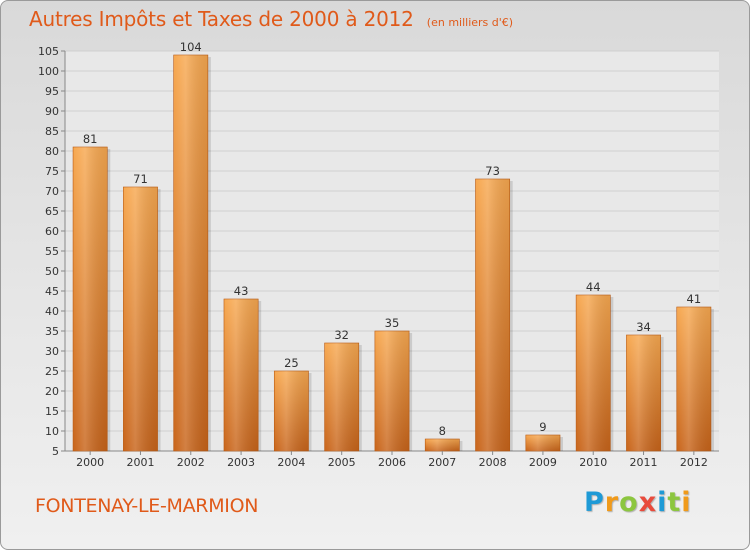 The height and width of the screenshot is (550, 750). What do you see at coordinates (392, 462) in the screenshot?
I see `x-tick-label-2006: 2006` at bounding box center [392, 462].